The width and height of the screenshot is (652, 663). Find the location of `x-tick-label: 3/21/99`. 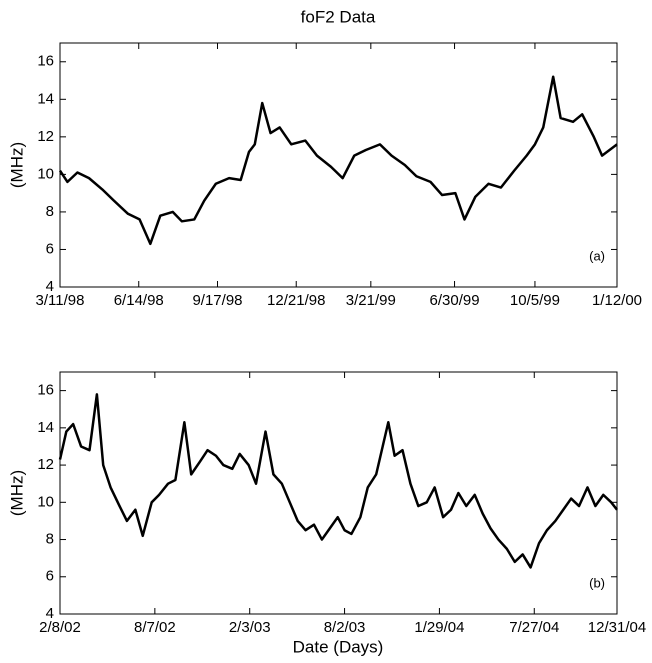

x-tick-label: 3/21/99 is located at coordinates (371, 300).